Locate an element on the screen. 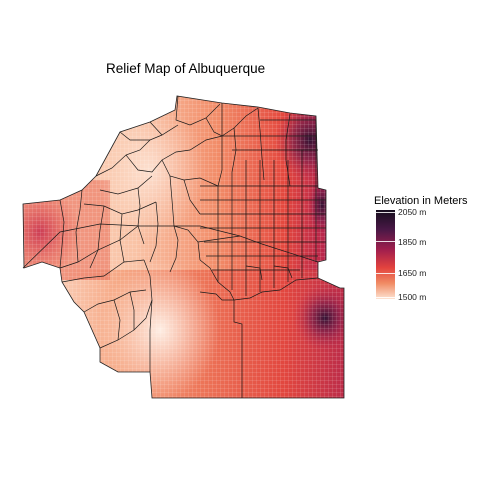 Image resolution: width=480 pixels, height=480 pixels. legend-label-1500: 1500 m is located at coordinates (412, 297).